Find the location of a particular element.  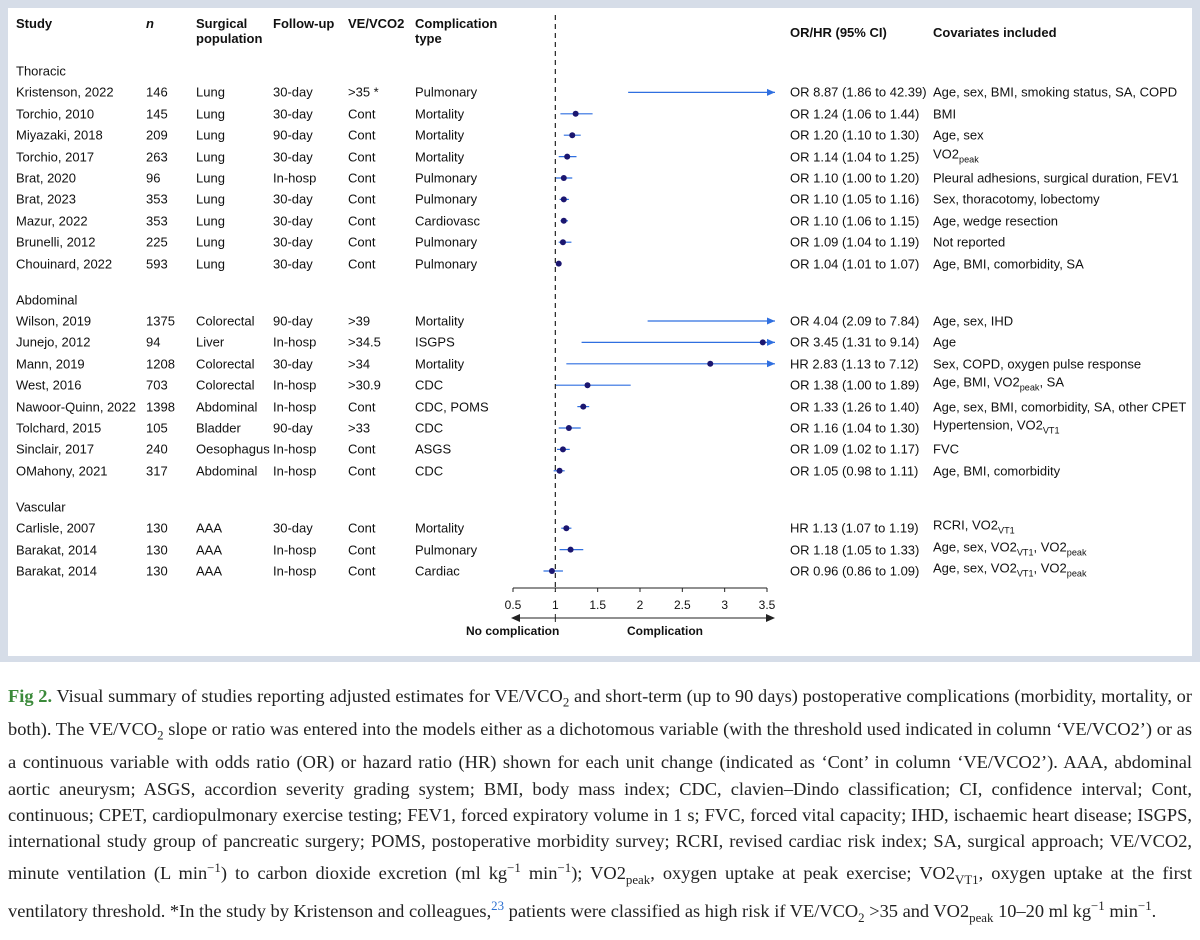

estimate-label: OR 1.10 (1.06 to 1.15) is located at coordinates (855, 221).